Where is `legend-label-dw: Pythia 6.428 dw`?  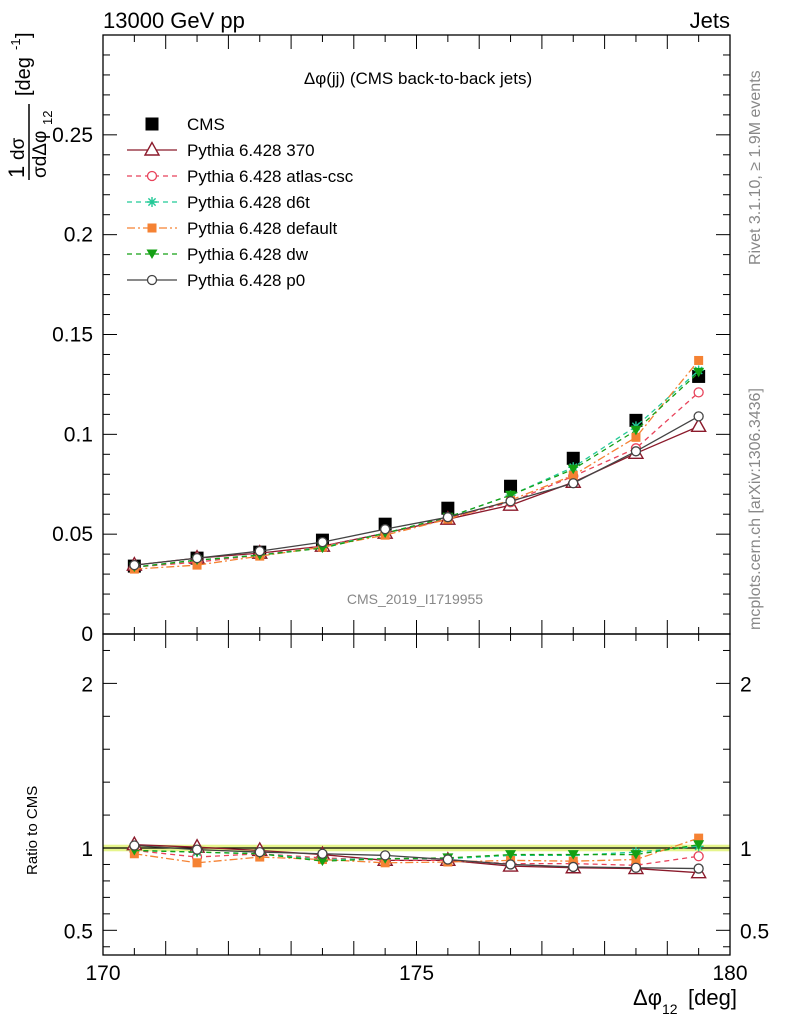
legend-label-dw: Pythia 6.428 dw is located at coordinates (248, 254).